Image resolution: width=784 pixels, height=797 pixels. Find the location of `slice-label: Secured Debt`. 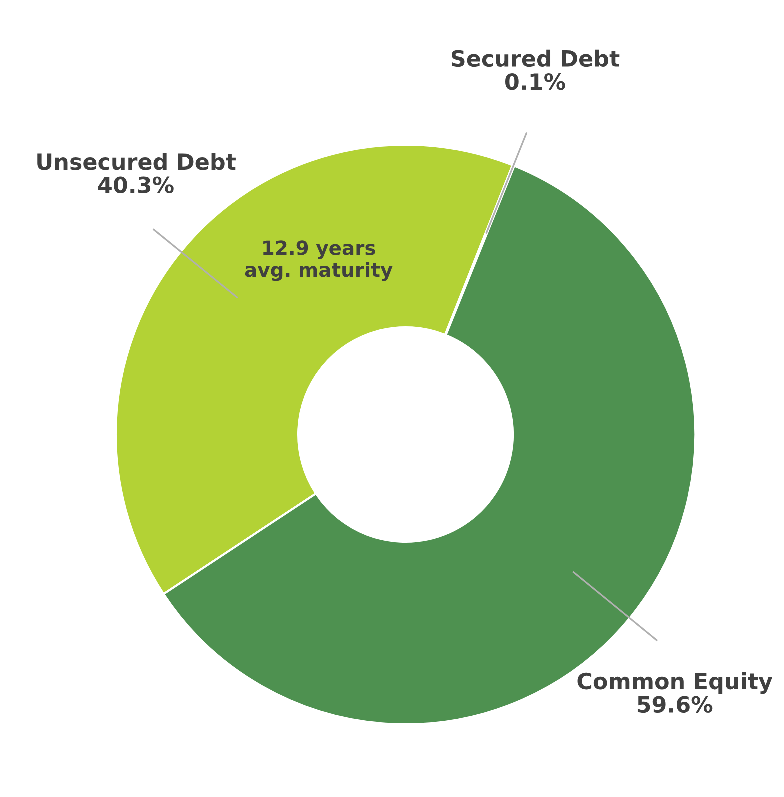

slice-label: Secured Debt is located at coordinates (536, 59).